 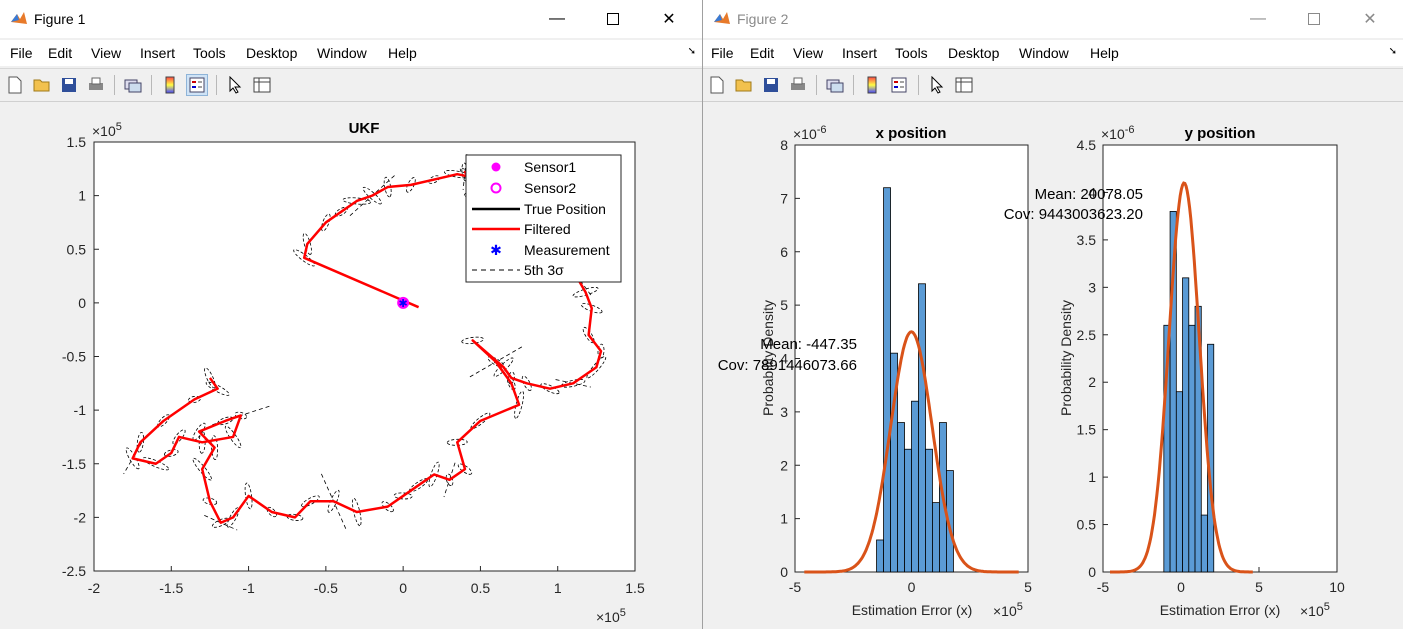 I want to click on y-tick-label: -2.5, so click(x=74, y=571).